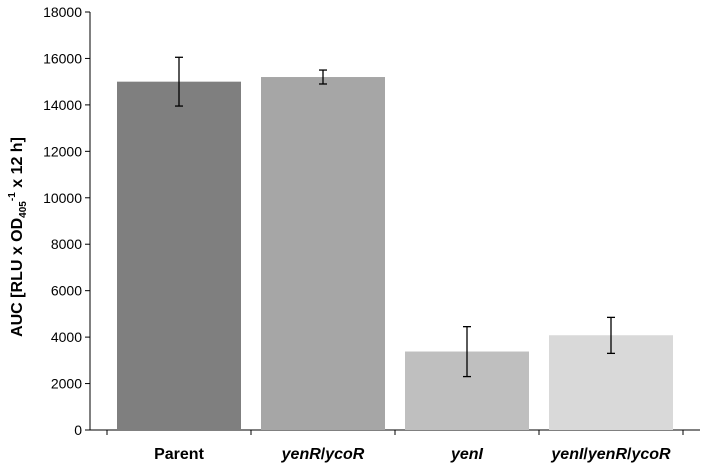 The image size is (705, 470). I want to click on y-tick-label: 2000, so click(66, 384).